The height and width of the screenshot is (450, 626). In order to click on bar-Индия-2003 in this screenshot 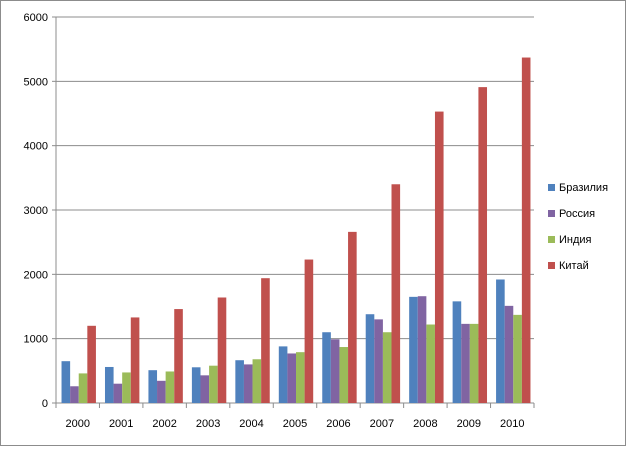, I will do `click(213, 384)`.